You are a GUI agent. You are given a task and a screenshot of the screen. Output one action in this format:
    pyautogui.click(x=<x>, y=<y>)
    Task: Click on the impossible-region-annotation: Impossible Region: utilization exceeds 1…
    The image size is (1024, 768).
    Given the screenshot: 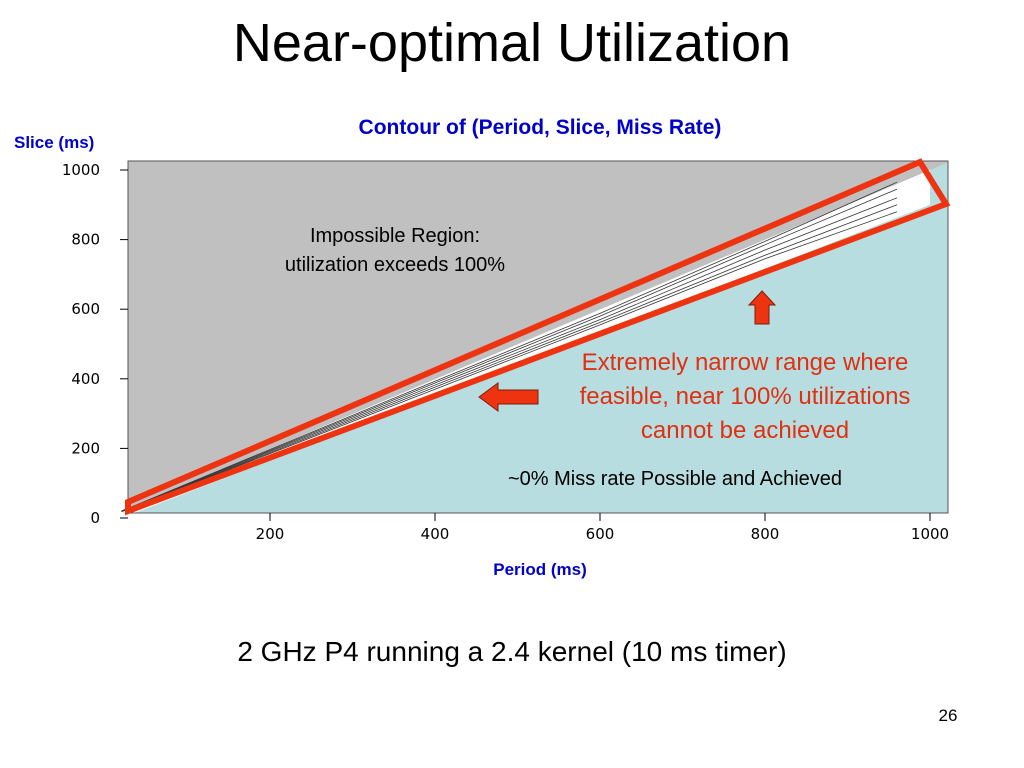 What is the action you would take?
    pyautogui.click(x=395, y=251)
    